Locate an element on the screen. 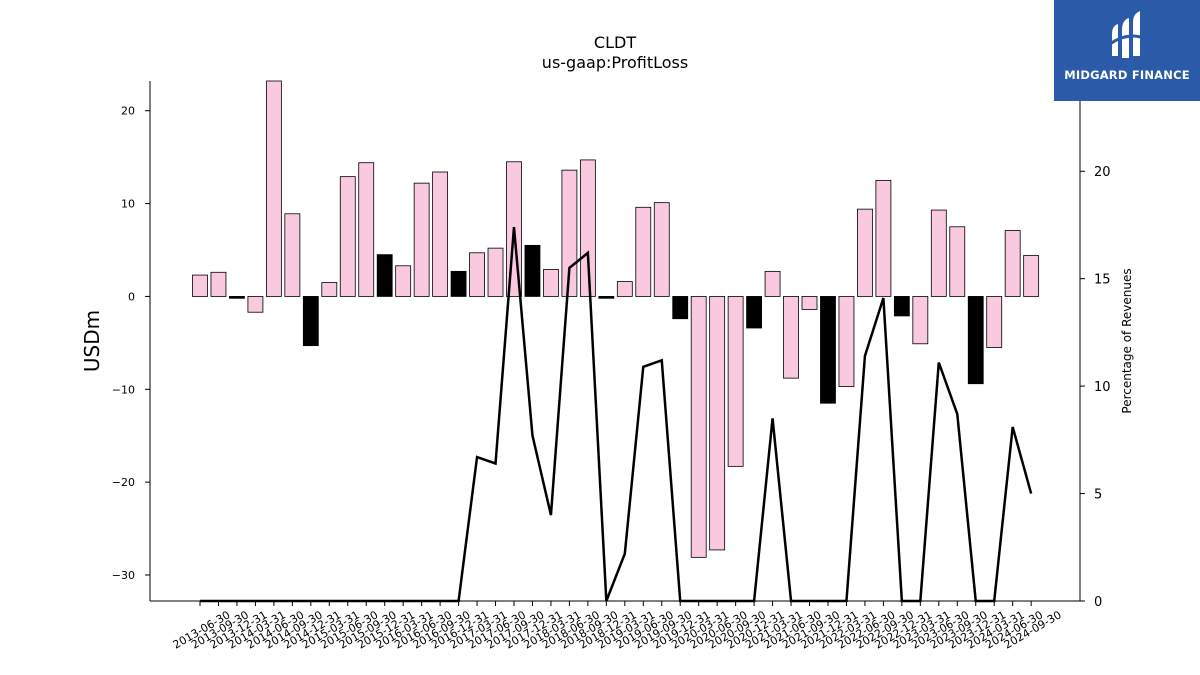 The width and height of the screenshot is (1200, 675). y-tick-label: −10 is located at coordinates (123, 389).